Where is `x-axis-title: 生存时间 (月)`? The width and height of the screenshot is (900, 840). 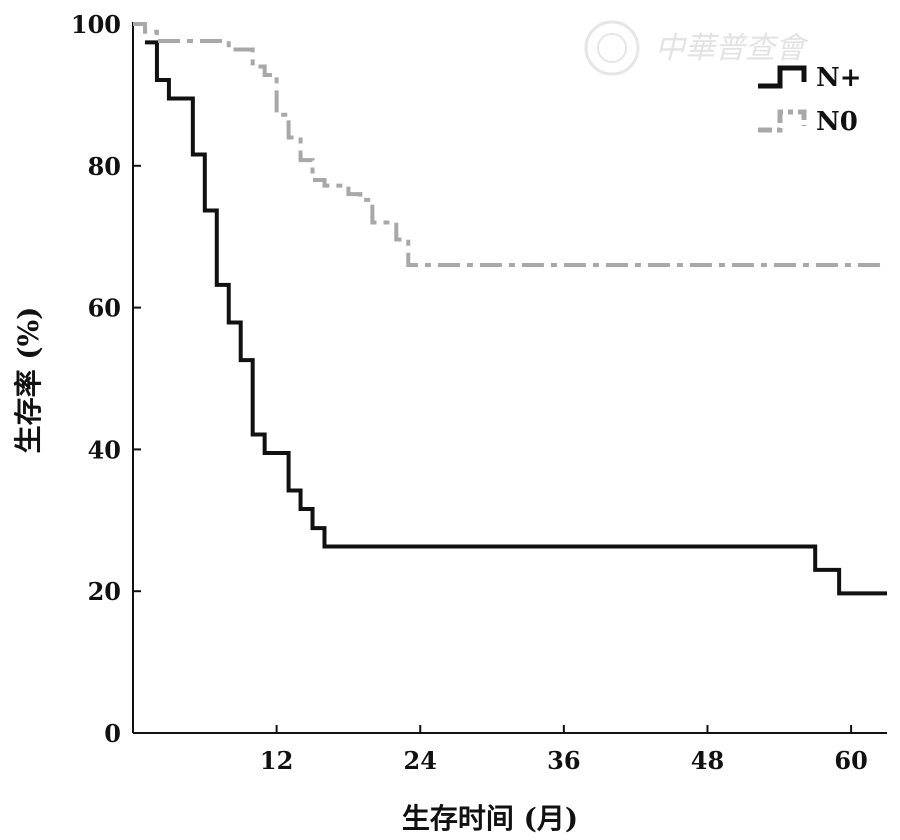
x-axis-title: 生存时间 (月) is located at coordinates (490, 818).